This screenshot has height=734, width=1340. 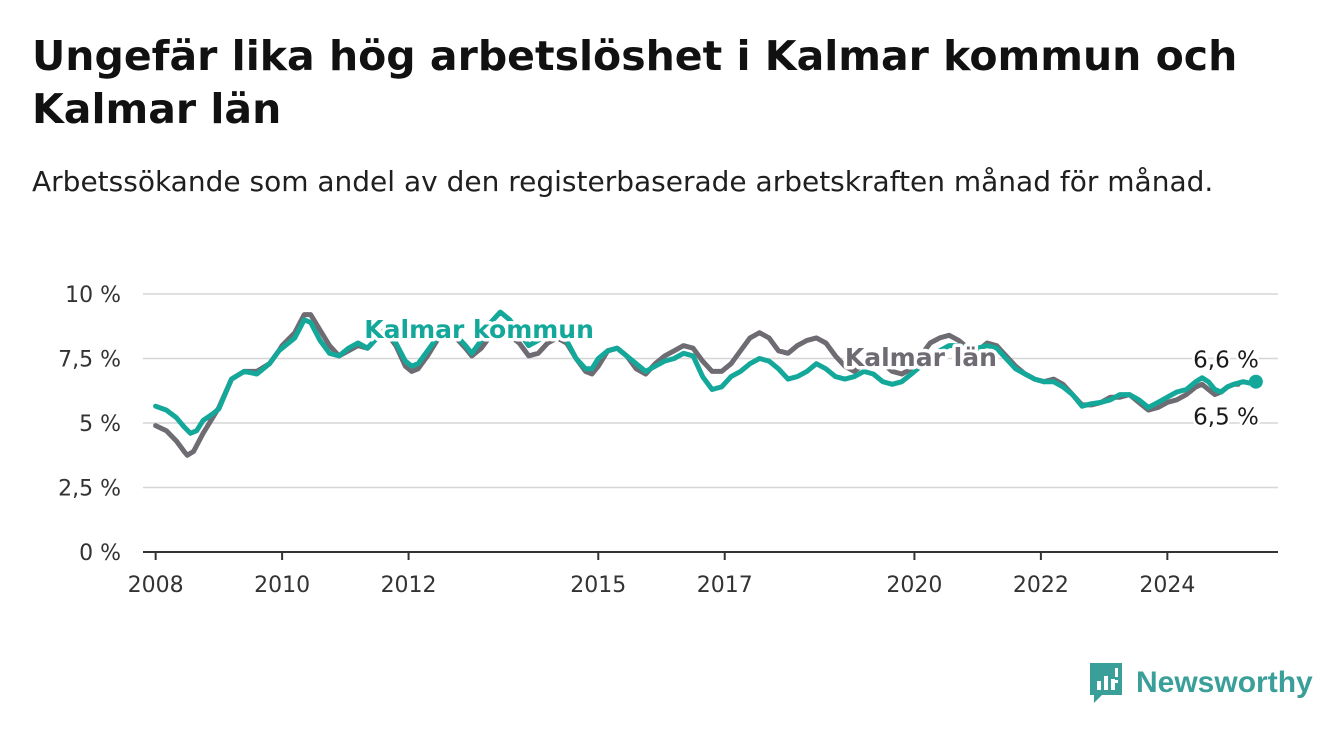 I want to click on y-tick-label: 7,5 %, so click(x=89, y=360).